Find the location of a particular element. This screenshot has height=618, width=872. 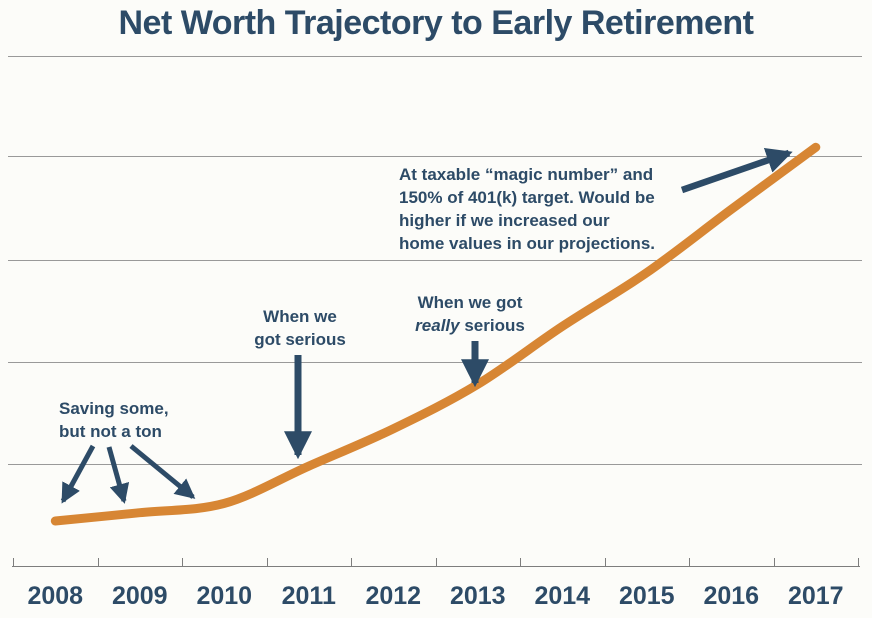

x-axis-label: 2013 is located at coordinates (477, 596).